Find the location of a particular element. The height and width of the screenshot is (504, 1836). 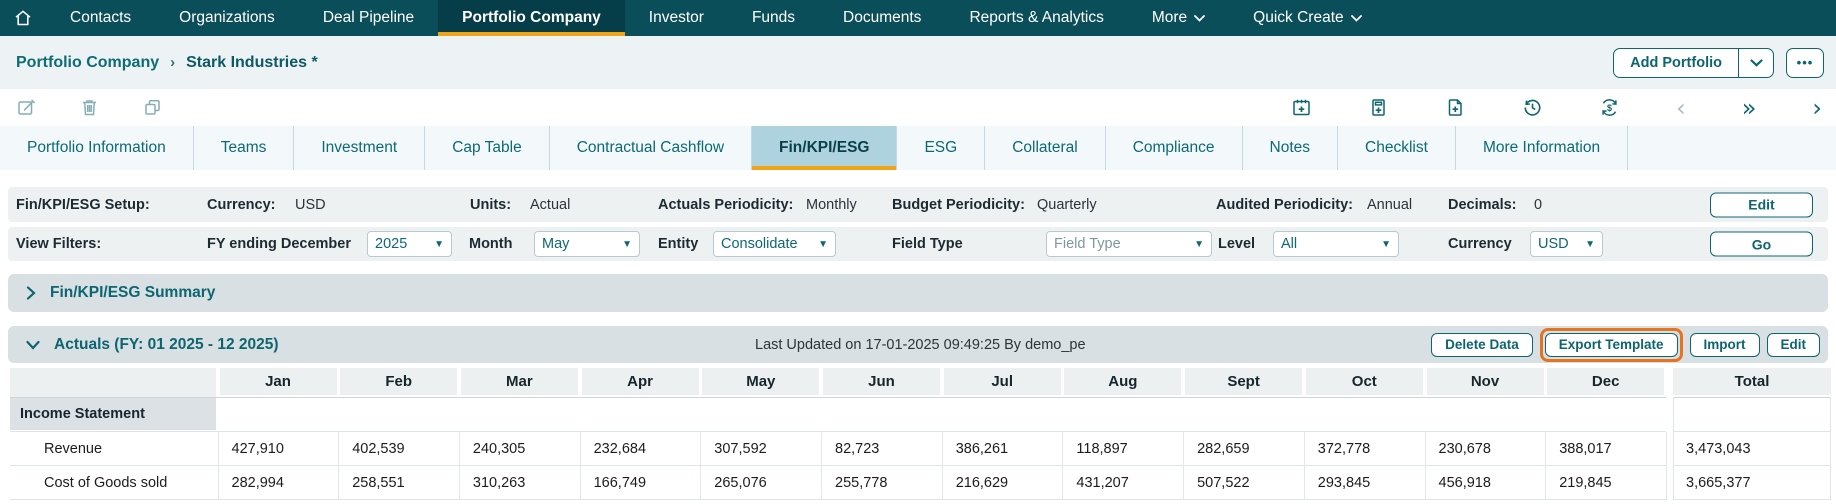

add-portfolio-button: Add Portfolio is located at coordinates (1676, 62).